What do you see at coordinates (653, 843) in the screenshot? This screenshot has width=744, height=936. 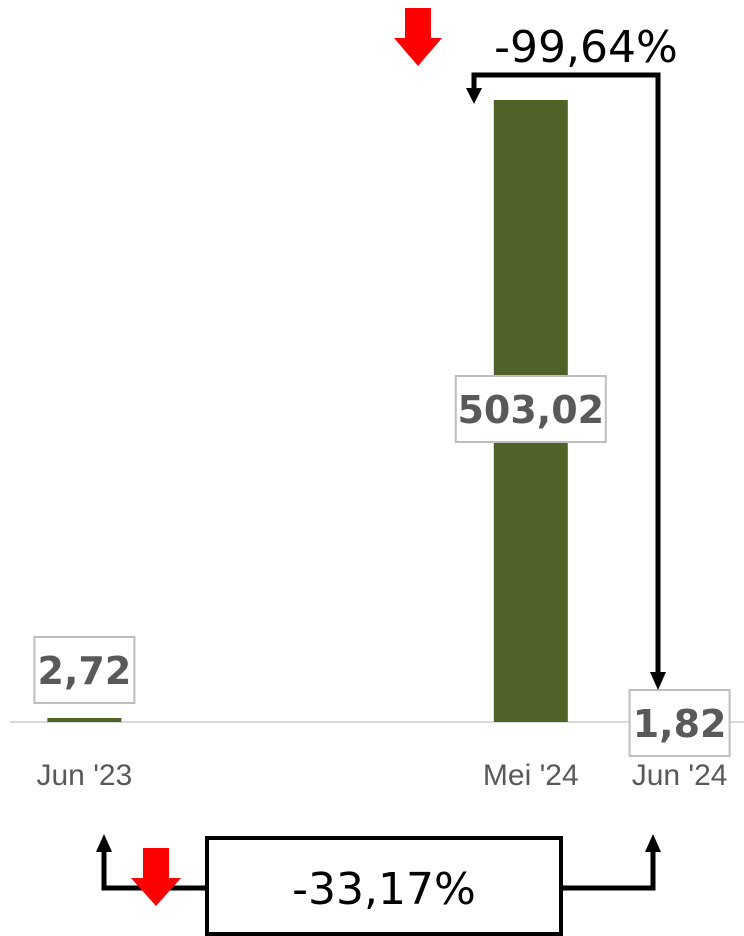 I see `yoy-arrowhead-right` at bounding box center [653, 843].